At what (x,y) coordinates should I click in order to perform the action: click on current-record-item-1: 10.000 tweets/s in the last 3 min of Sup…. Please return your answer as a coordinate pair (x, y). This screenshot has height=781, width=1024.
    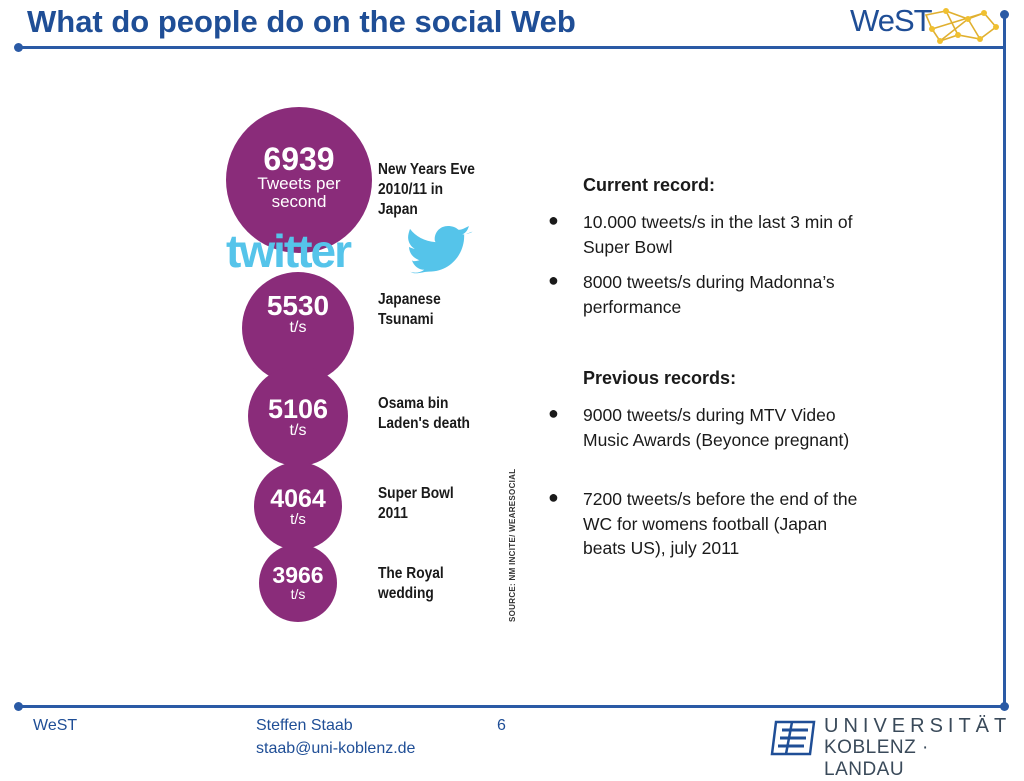
    Looking at the image, I should click on (718, 234).